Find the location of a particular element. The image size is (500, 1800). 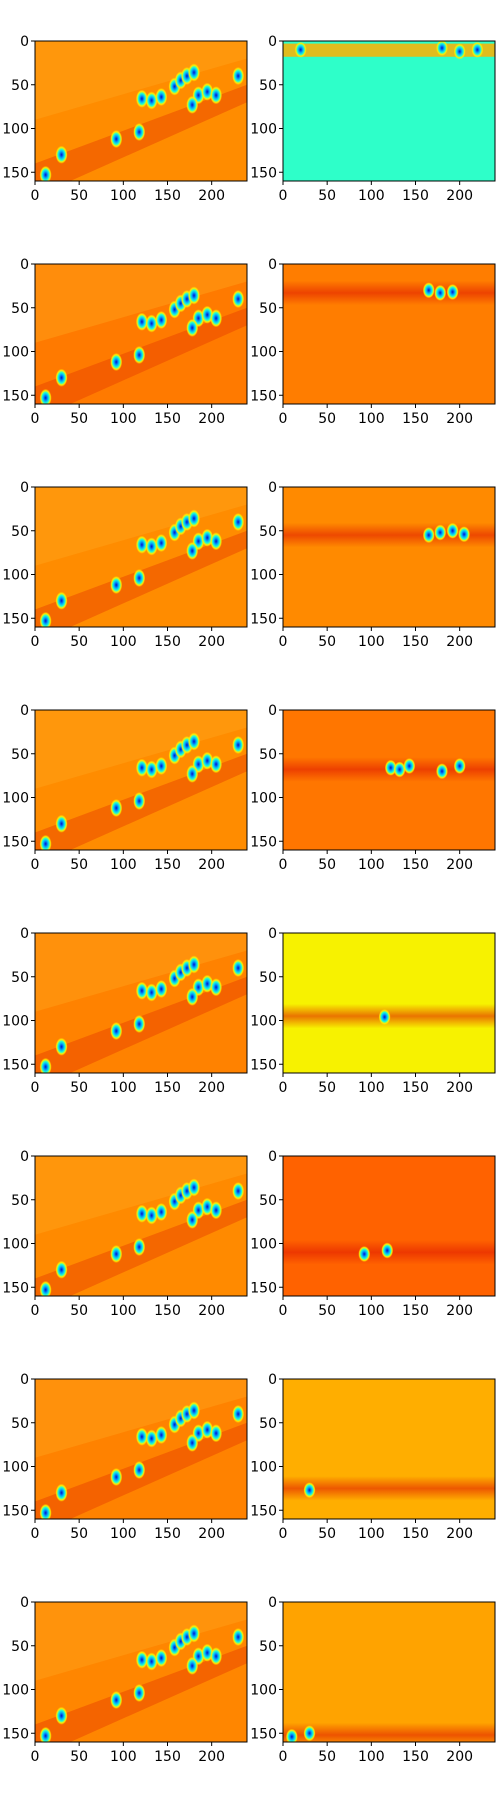

axes-frame-r4c0 is located at coordinates (141, 1003).